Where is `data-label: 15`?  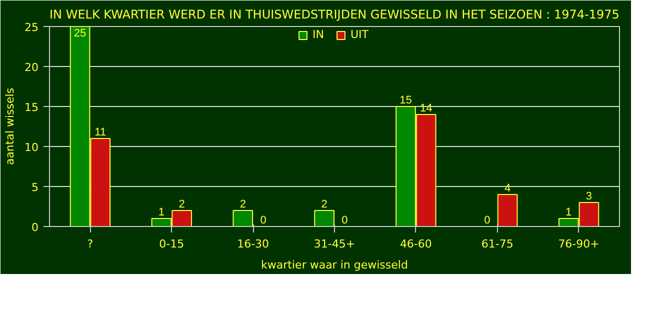 data-label: 15 is located at coordinates (406, 100).